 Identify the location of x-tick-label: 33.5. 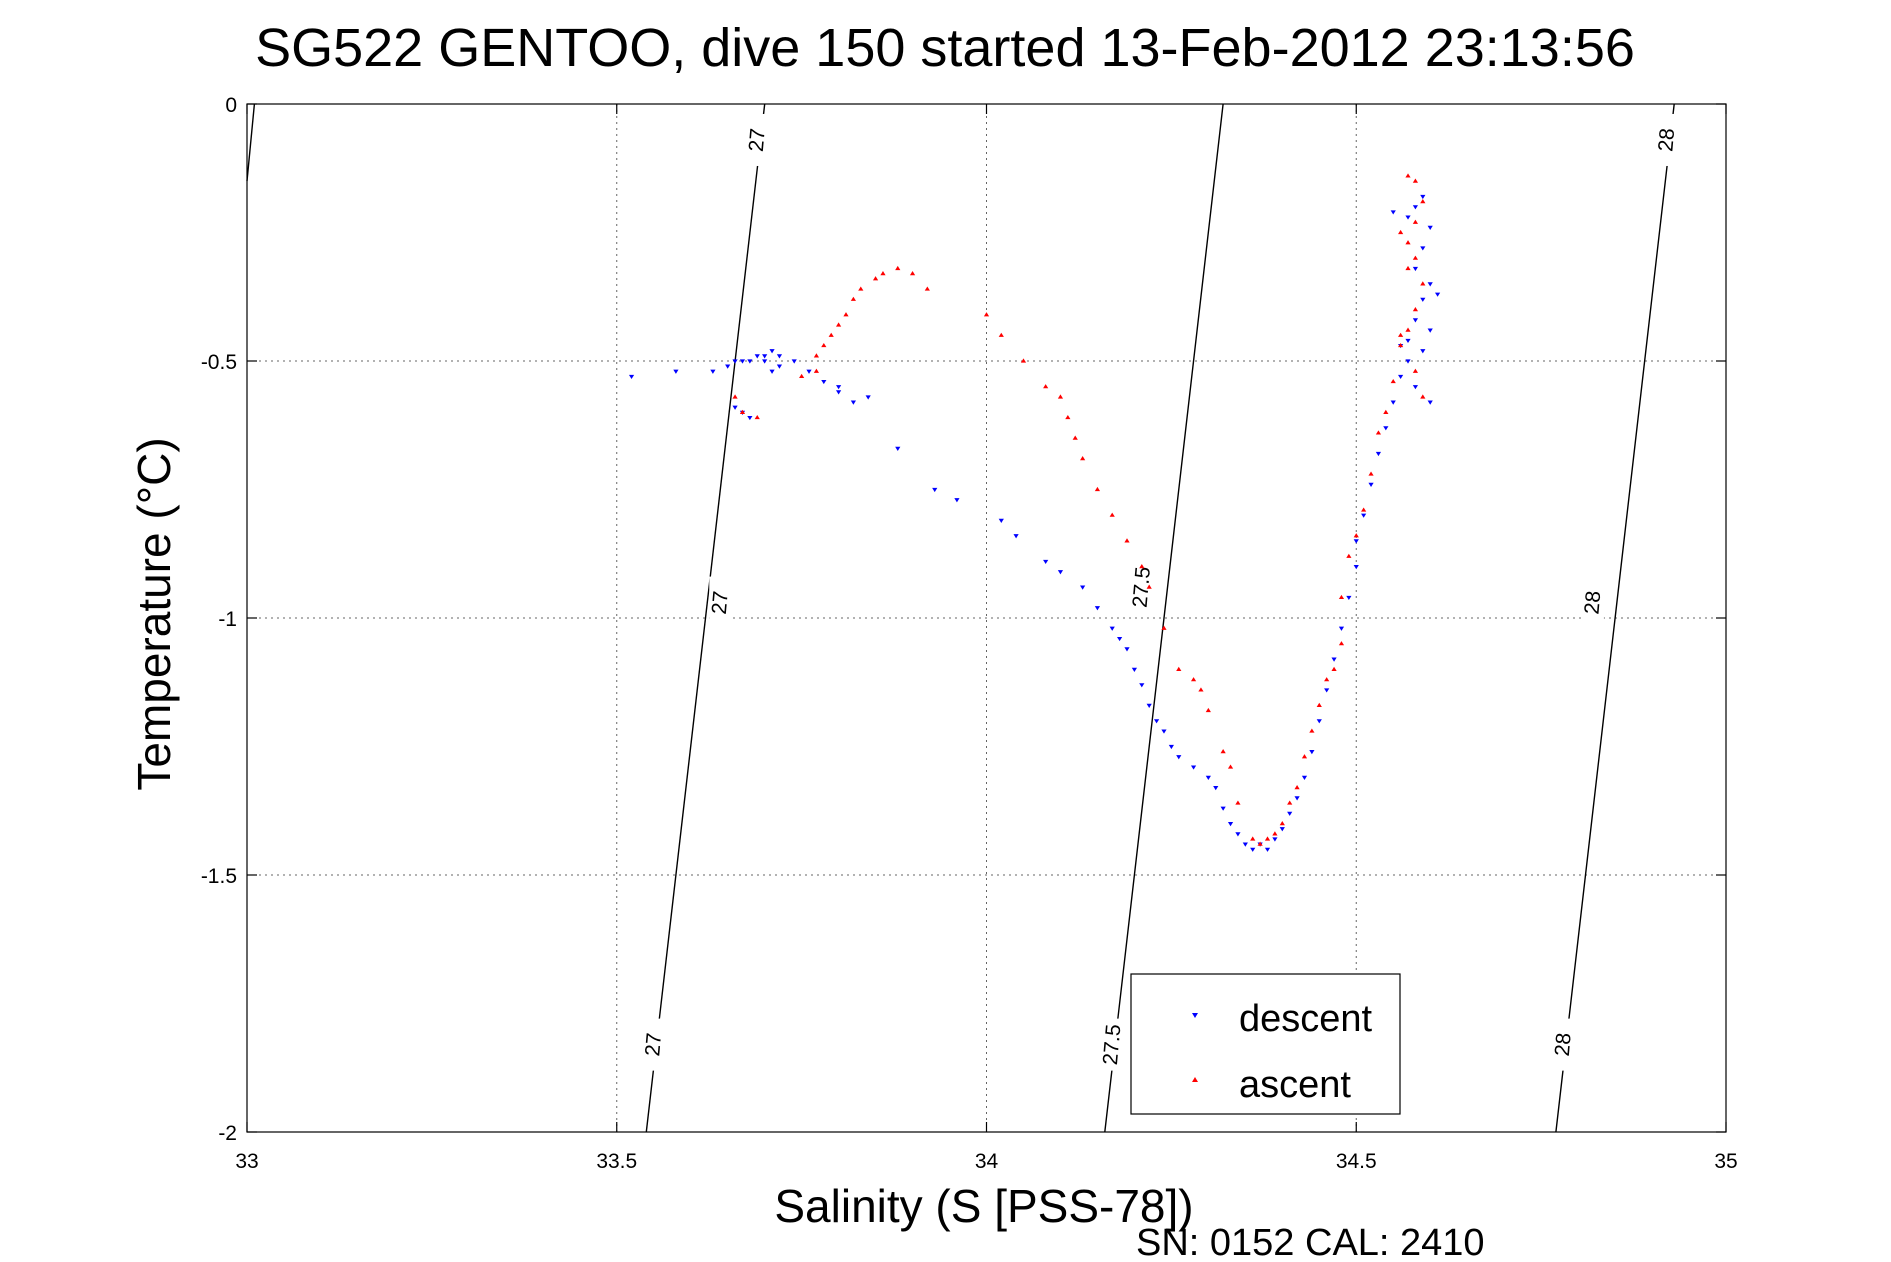
(616, 1161).